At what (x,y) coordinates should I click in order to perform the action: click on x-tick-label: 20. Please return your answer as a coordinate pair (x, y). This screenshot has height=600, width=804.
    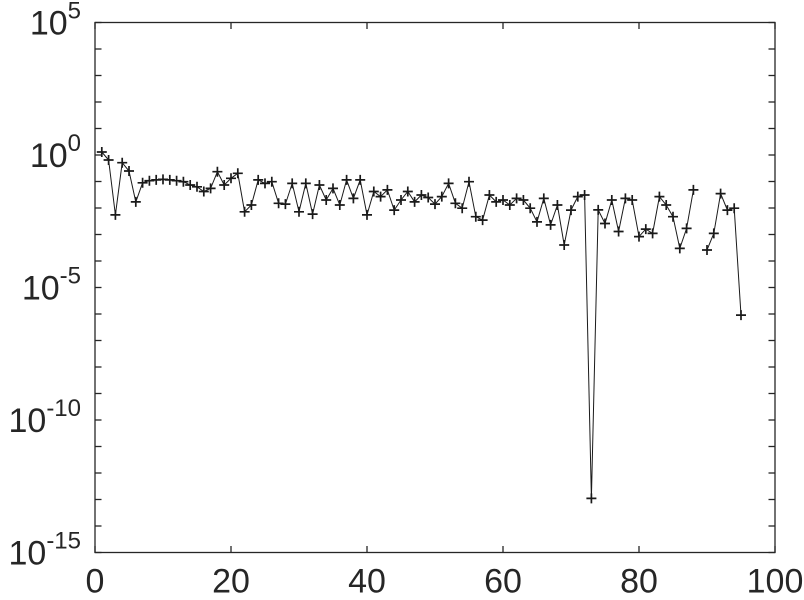
    Looking at the image, I should click on (231, 581).